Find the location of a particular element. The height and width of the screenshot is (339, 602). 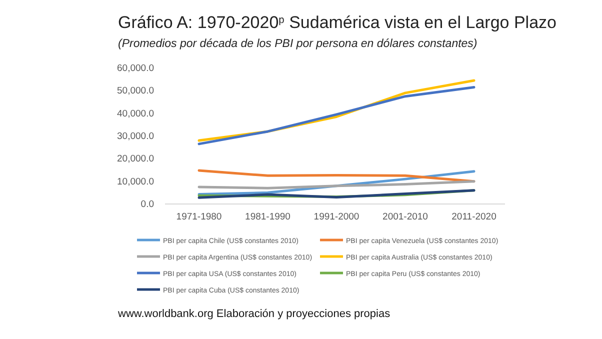

y-tick-label: 0.0 is located at coordinates (147, 204).